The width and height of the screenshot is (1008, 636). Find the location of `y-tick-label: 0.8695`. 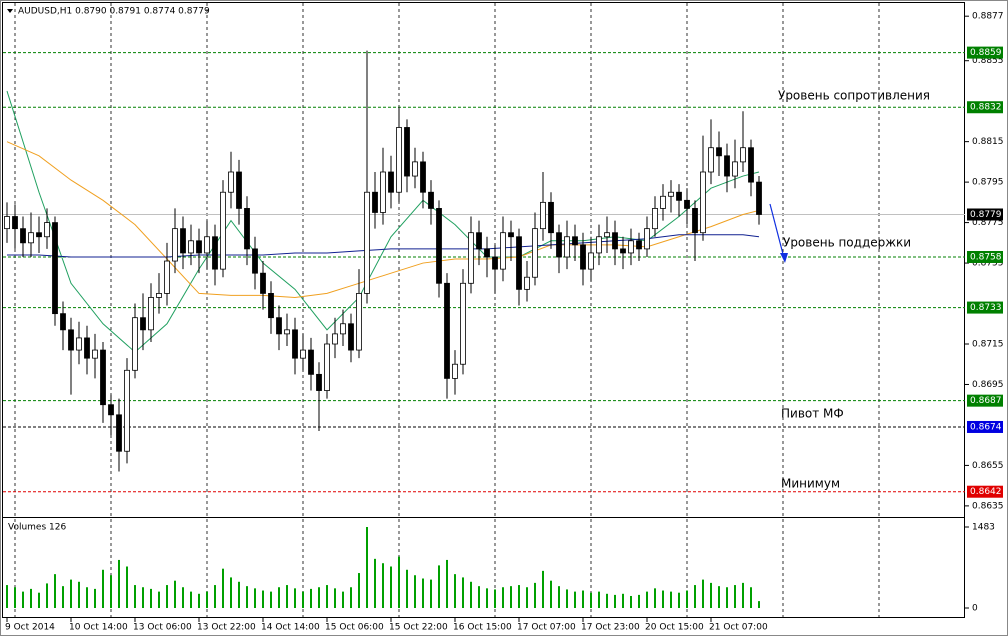

y-tick-label: 0.8695 is located at coordinates (988, 385).